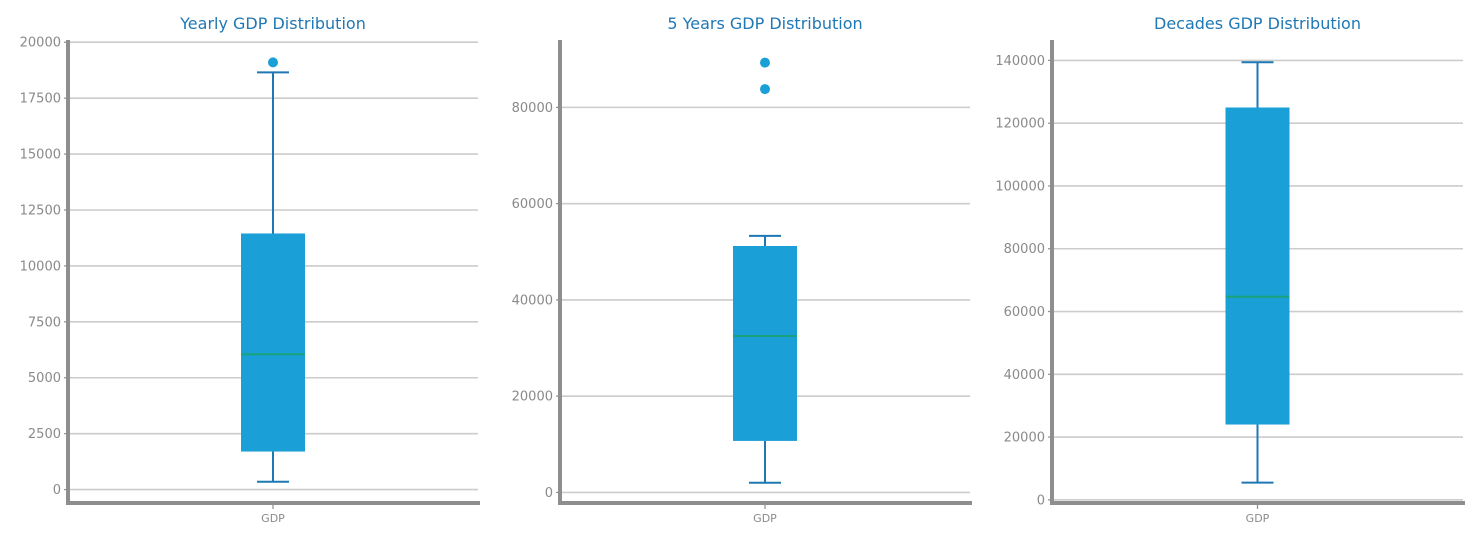 The height and width of the screenshot is (539, 1477). What do you see at coordinates (44, 434) in the screenshot?
I see `y-tick-label: 2500` at bounding box center [44, 434].